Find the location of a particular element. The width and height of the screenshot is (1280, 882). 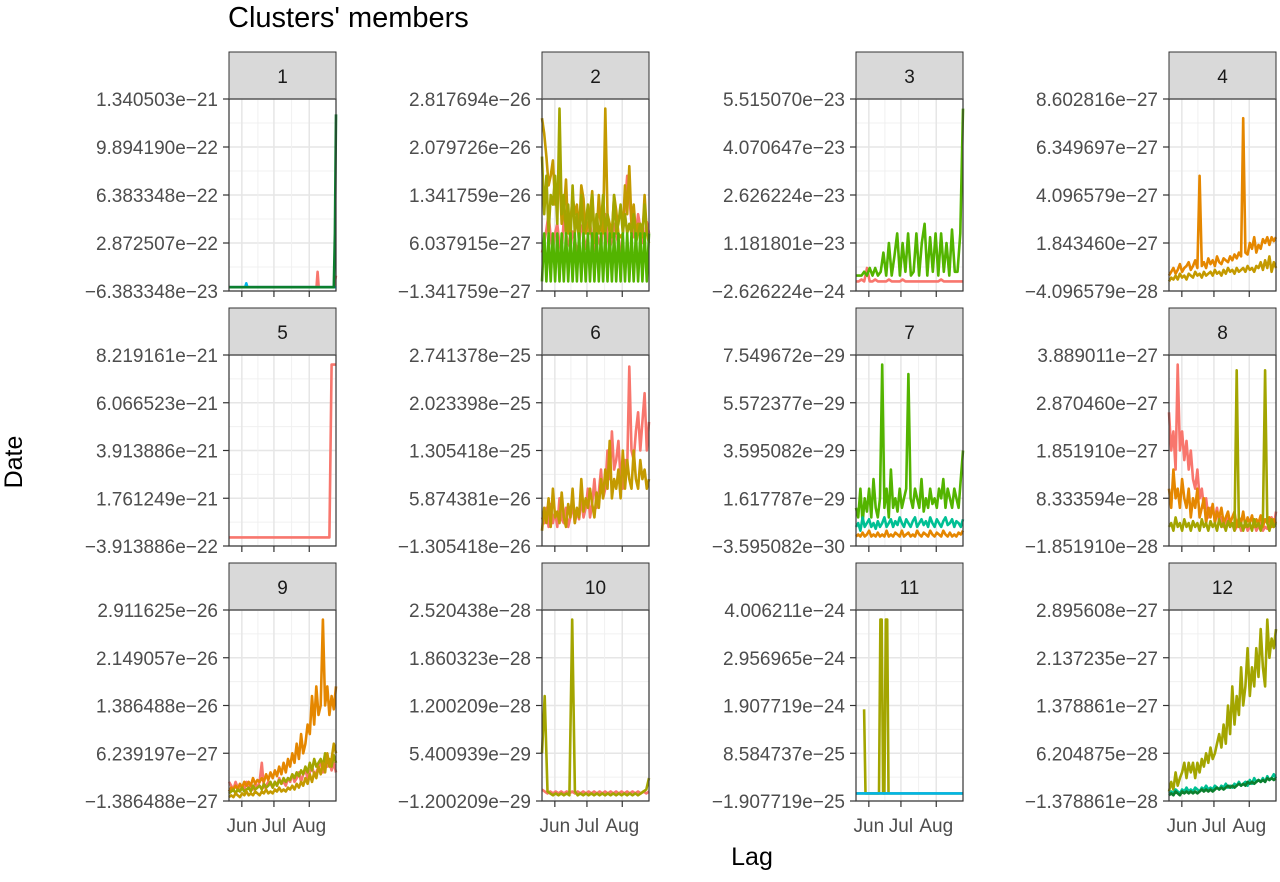

y-tick-label: −1.386488e−27 is located at coordinates (151, 802).